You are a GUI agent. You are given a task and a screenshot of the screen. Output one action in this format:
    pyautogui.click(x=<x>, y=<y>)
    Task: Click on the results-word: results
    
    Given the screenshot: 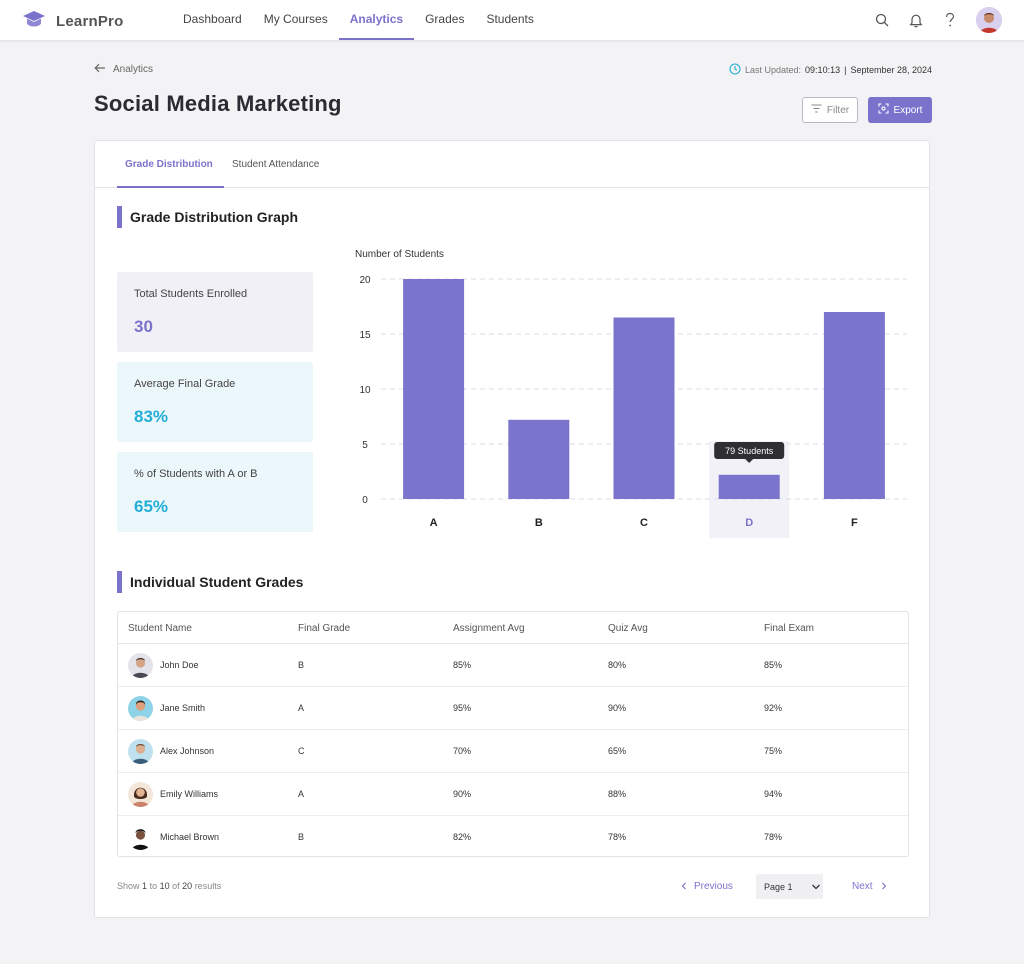 What is the action you would take?
    pyautogui.click(x=208, y=886)
    